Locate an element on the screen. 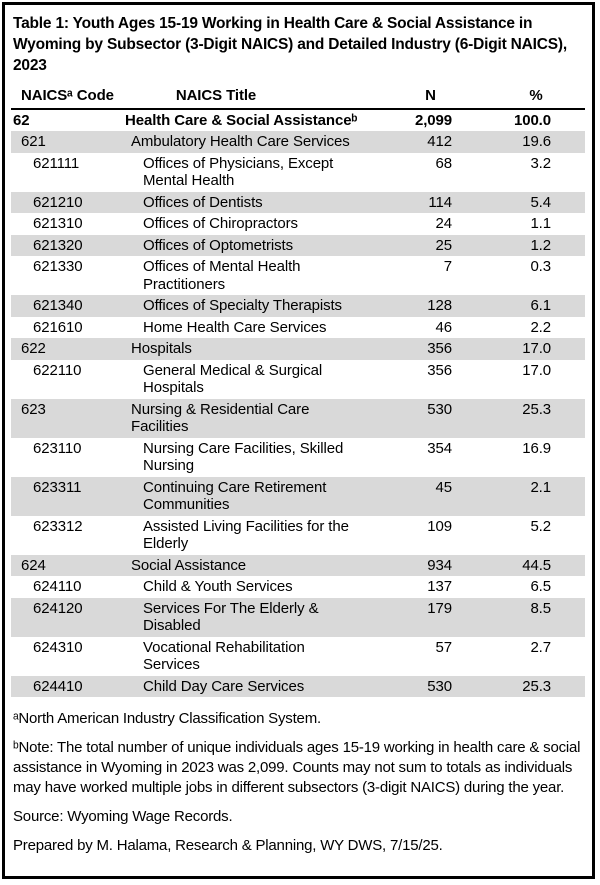  percent-cell: 2.2 is located at coordinates (540, 327).